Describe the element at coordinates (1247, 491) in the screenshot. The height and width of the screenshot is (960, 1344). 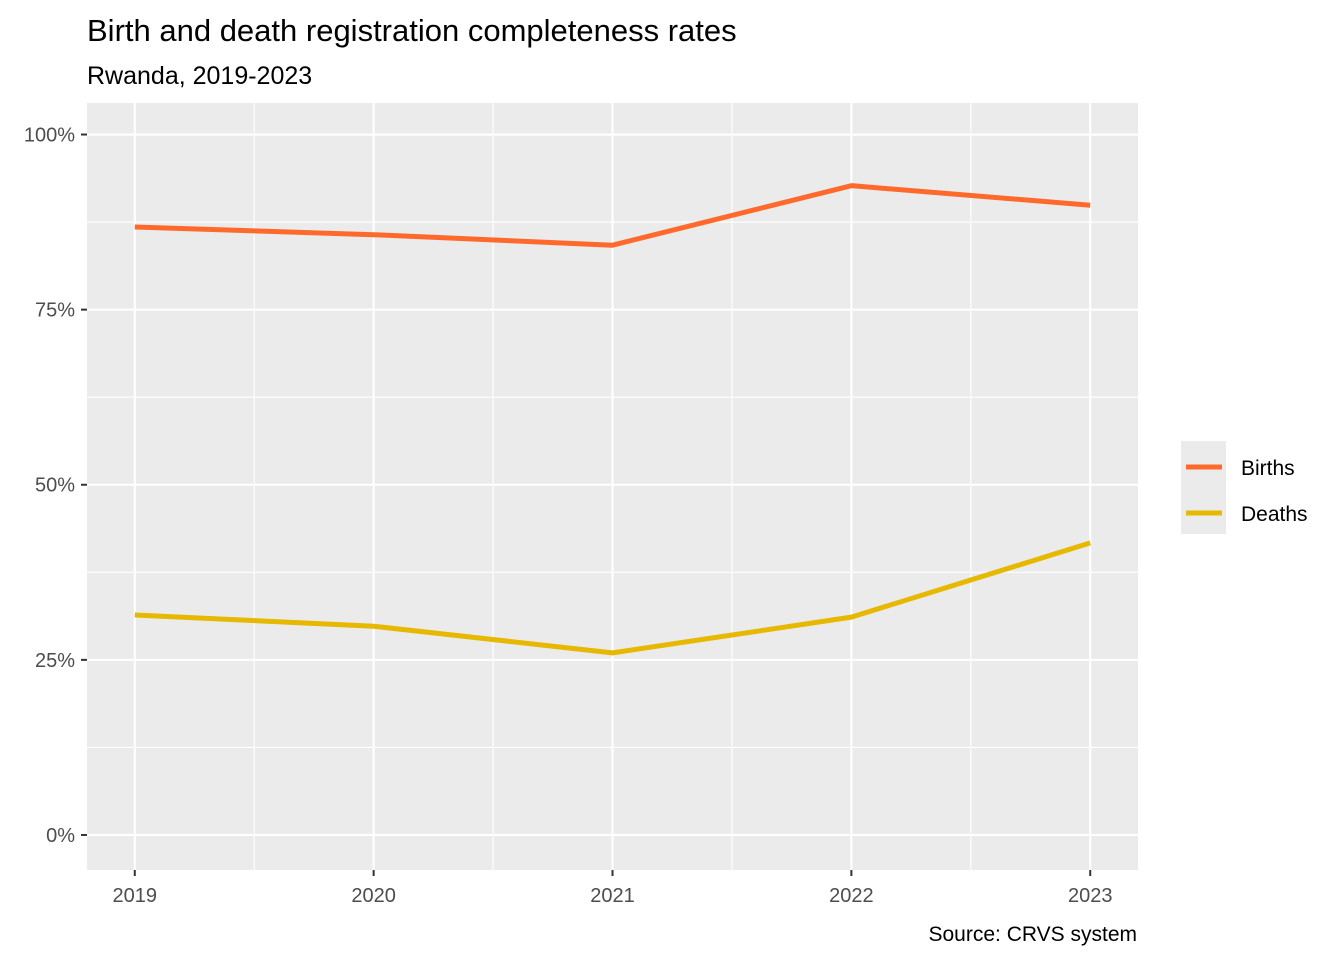
I see `legend: Births Deaths` at that location.